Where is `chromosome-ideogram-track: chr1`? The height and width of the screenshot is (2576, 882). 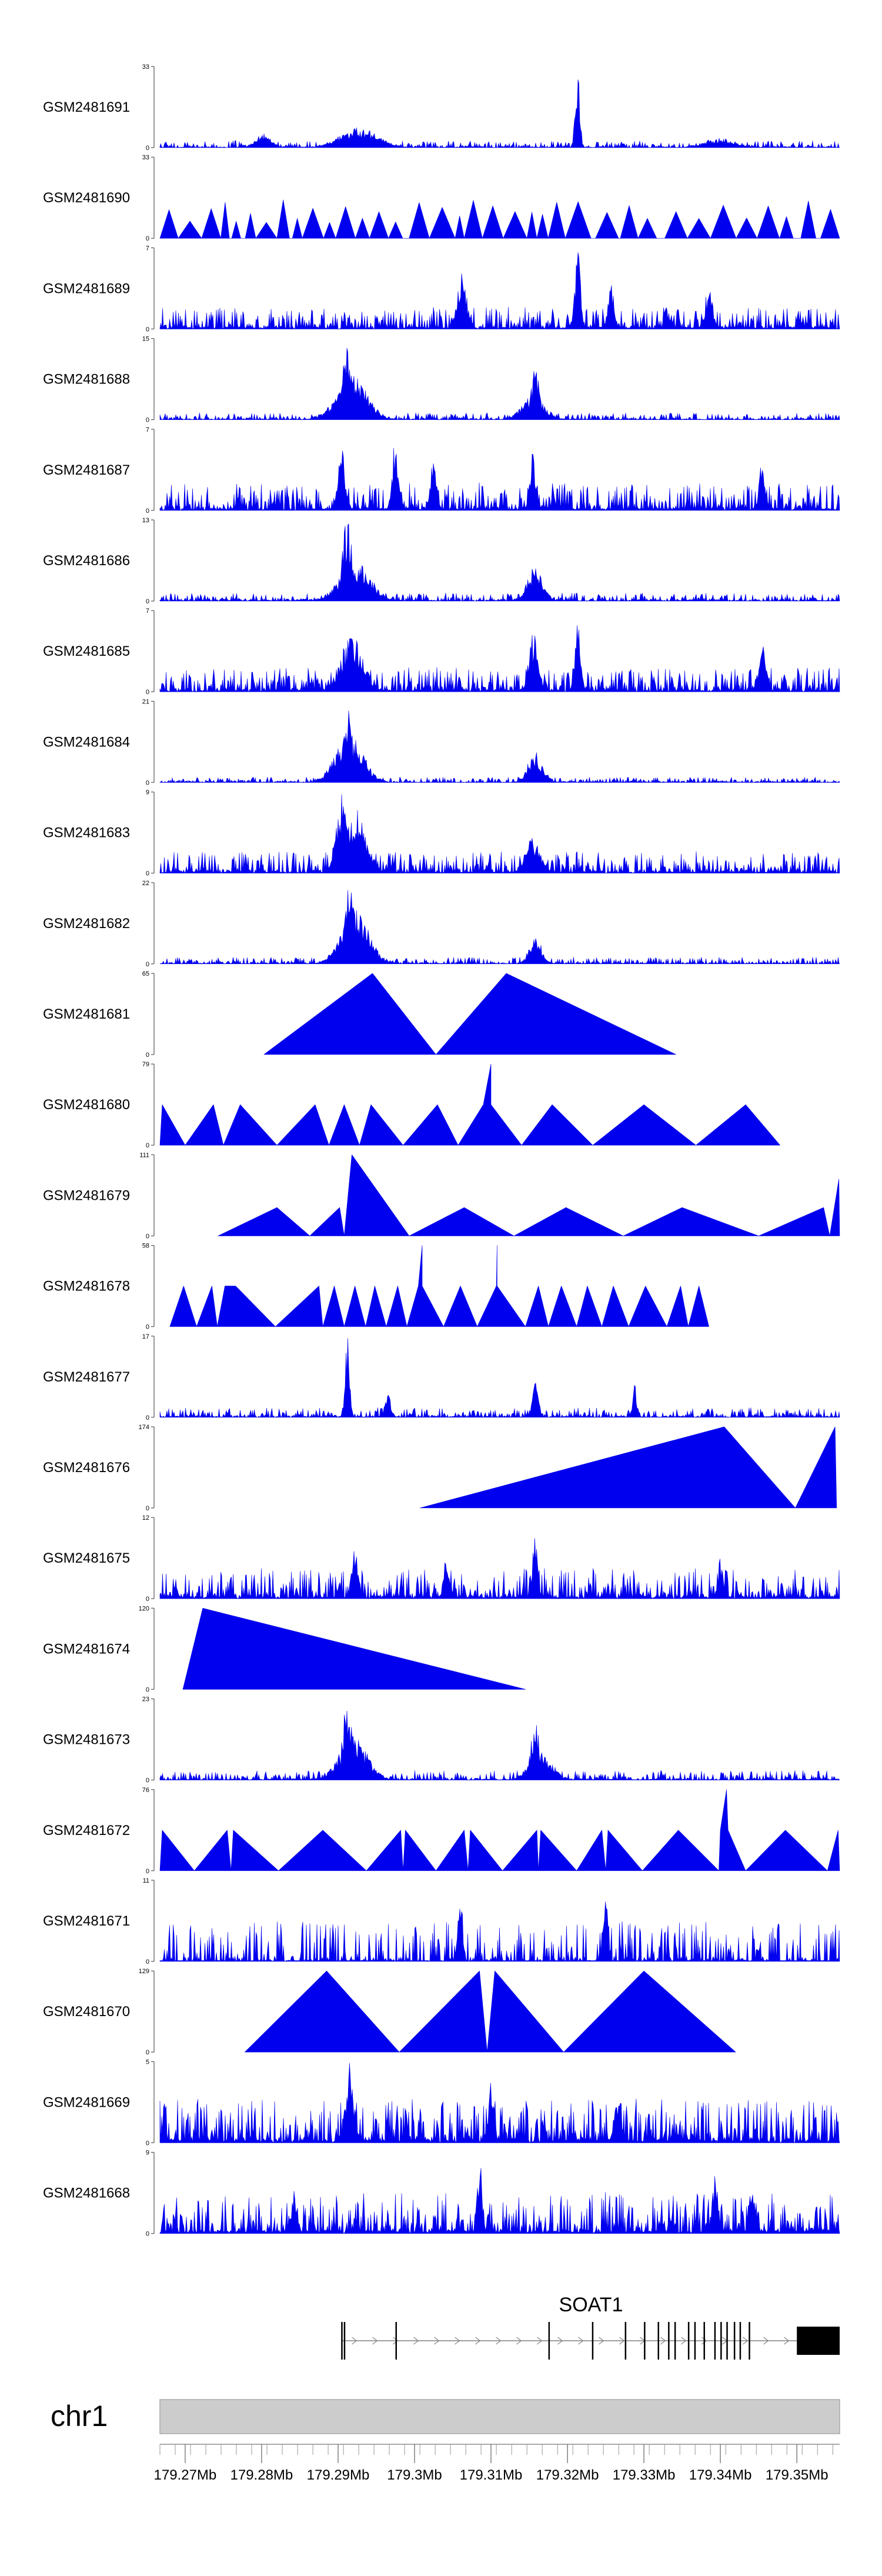
chromosome-ideogram-track: chr1 is located at coordinates (445, 2416).